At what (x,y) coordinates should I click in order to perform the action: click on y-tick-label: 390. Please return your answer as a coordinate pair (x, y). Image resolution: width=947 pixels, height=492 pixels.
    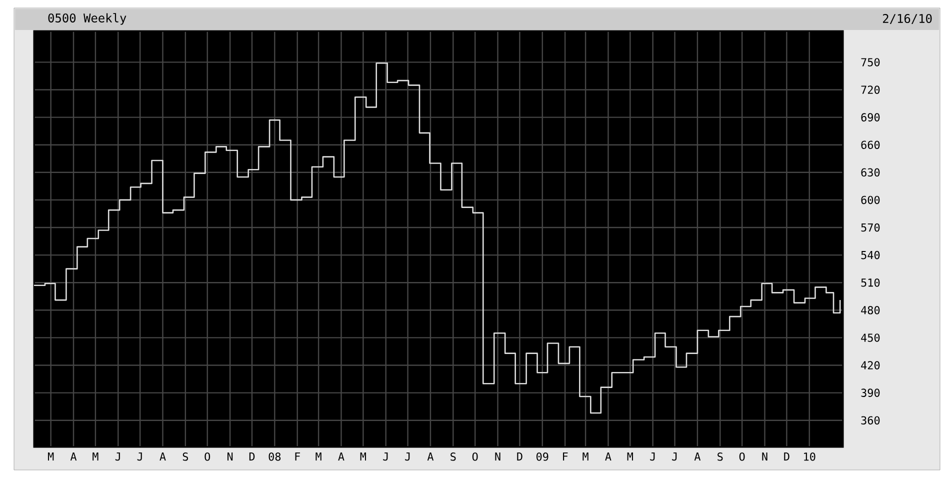
    Looking at the image, I should click on (870, 392).